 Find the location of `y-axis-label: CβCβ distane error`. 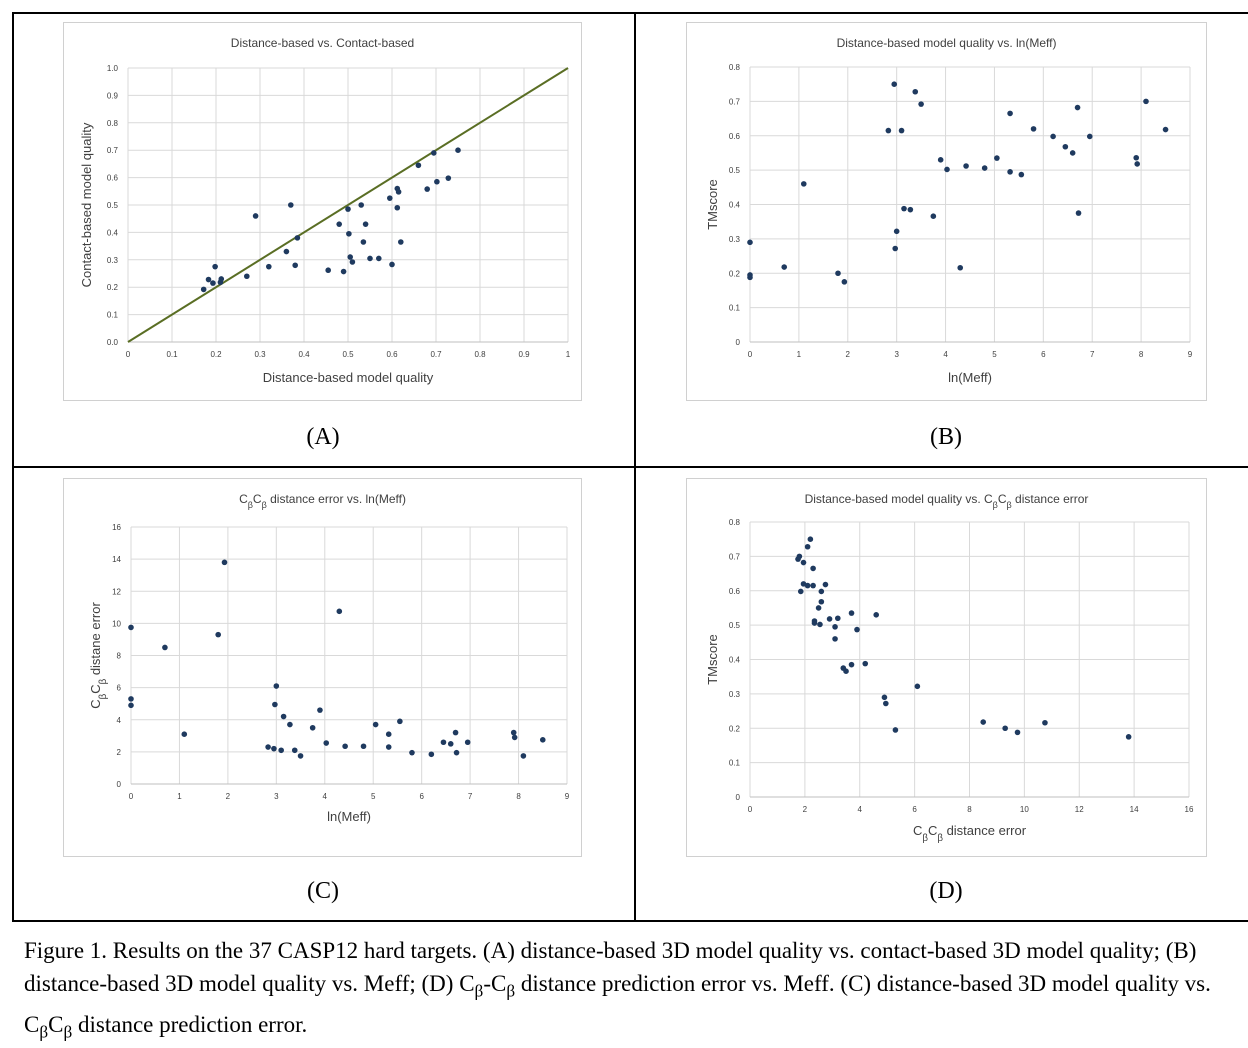

y-axis-label: CβCβ distane error is located at coordinates (98, 655).